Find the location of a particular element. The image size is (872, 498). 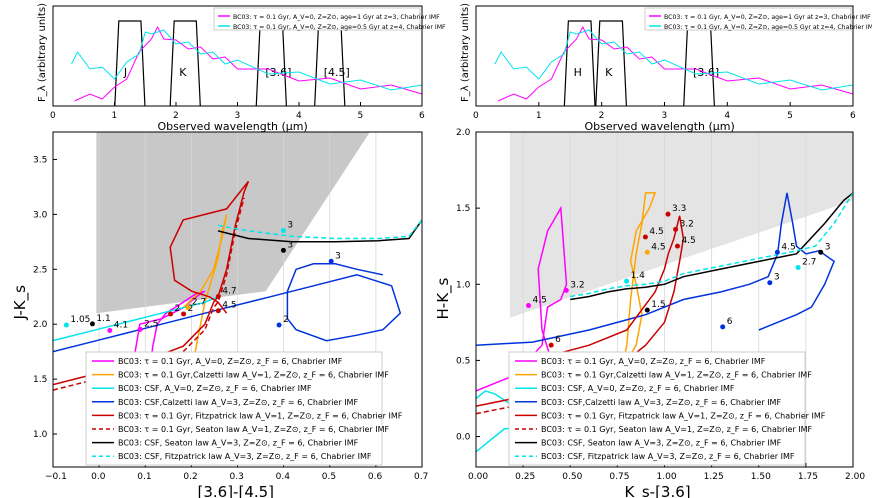

x-tick-label: 0.00 is located at coordinates (478, 477).